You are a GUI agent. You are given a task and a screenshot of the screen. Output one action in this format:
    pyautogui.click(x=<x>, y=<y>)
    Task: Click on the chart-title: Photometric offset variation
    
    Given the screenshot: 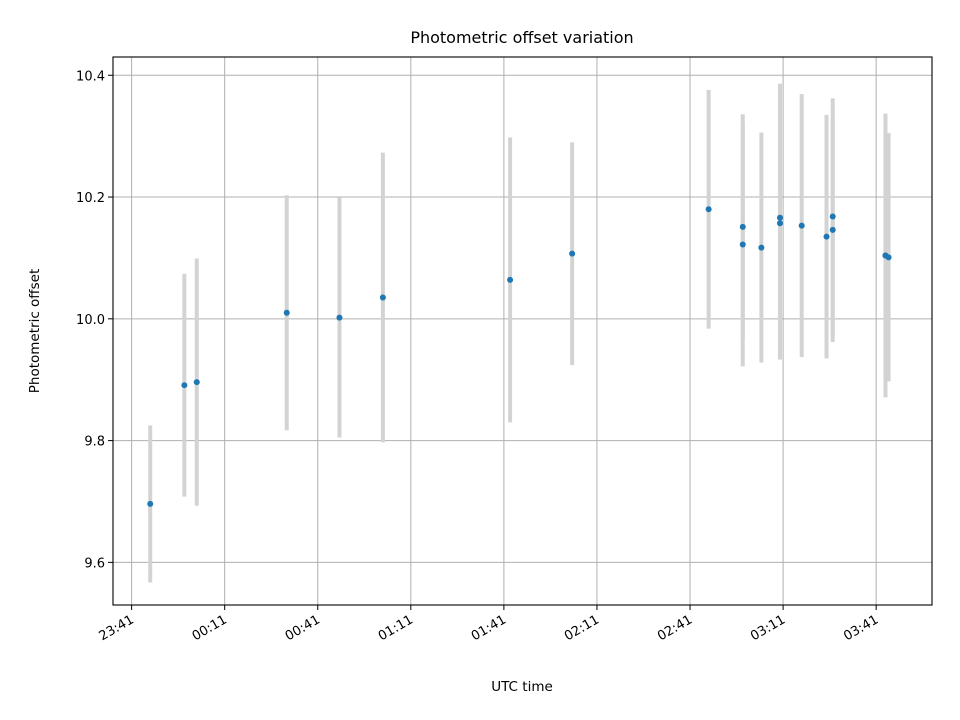 What is the action you would take?
    pyautogui.click(x=521, y=37)
    